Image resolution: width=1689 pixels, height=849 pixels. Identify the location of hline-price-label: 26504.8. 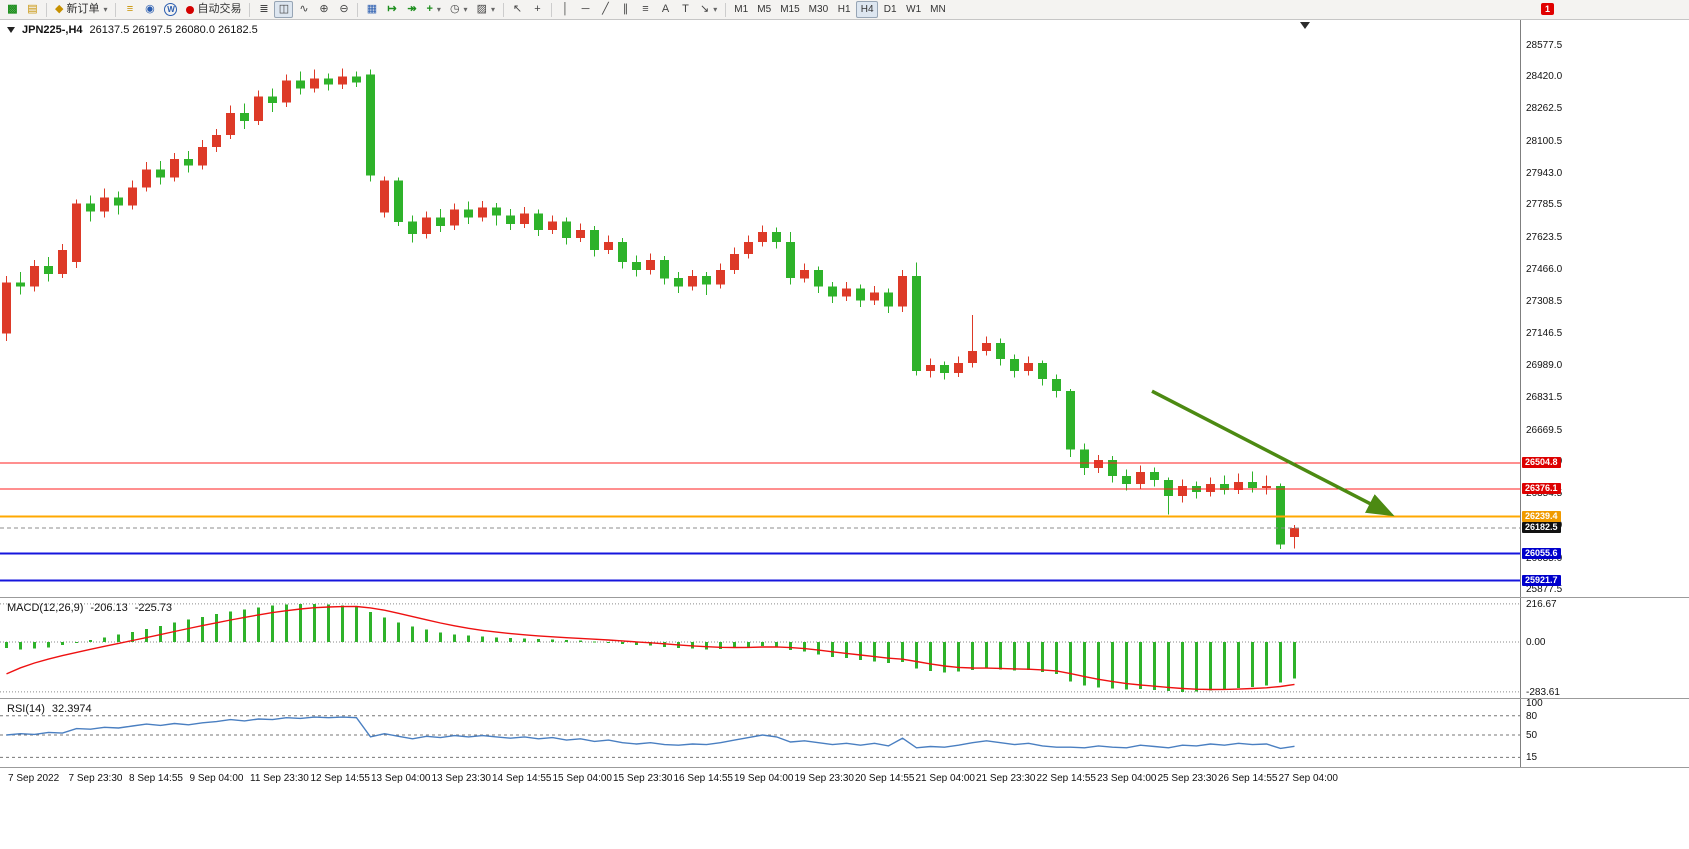
(1541, 463).